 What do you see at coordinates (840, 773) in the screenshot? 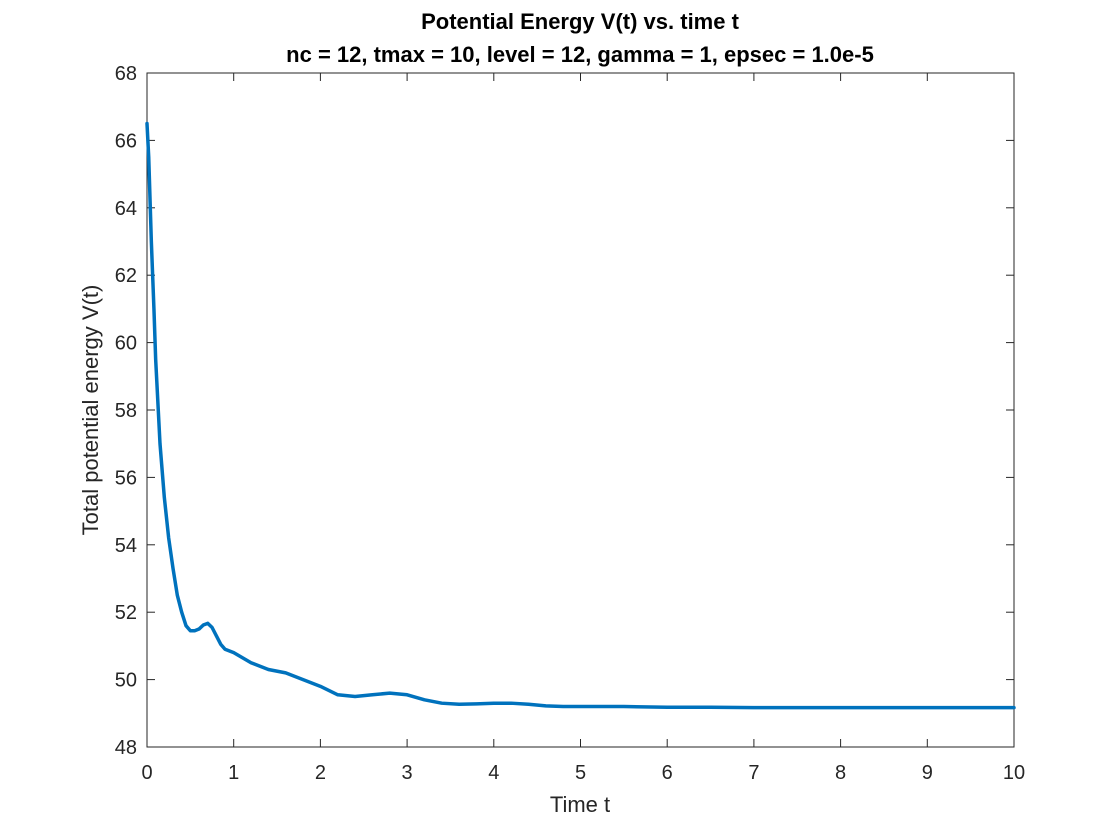
I see `x-tick-label: 8` at bounding box center [840, 773].